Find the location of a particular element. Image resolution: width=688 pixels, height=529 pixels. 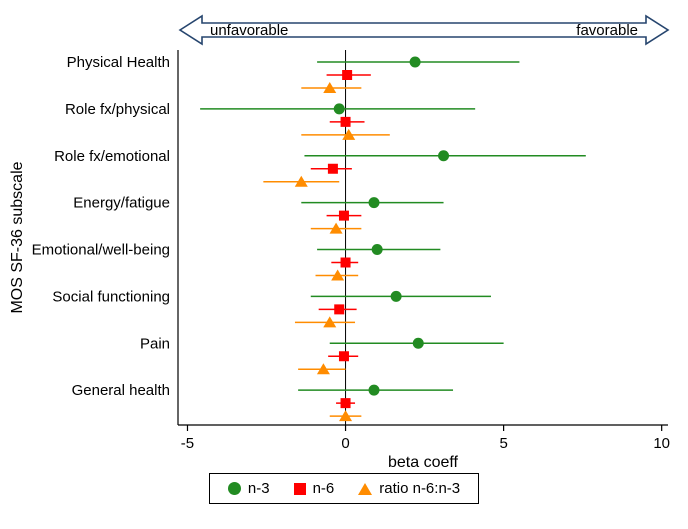

x-tick-label: 10 is located at coordinates (661, 443).